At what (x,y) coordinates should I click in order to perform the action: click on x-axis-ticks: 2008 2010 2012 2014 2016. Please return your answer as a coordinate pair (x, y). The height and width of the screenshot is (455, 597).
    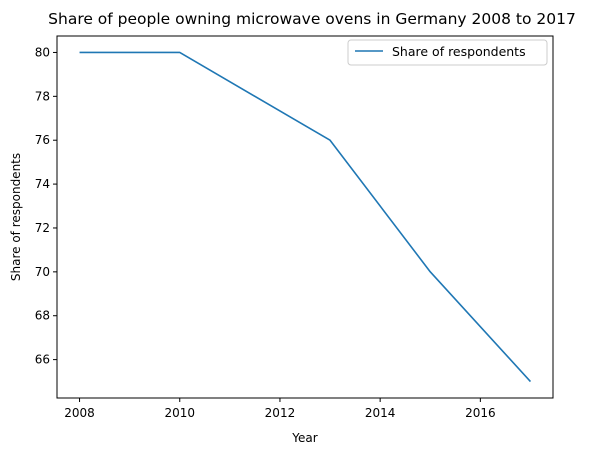
    Looking at the image, I should click on (280, 409).